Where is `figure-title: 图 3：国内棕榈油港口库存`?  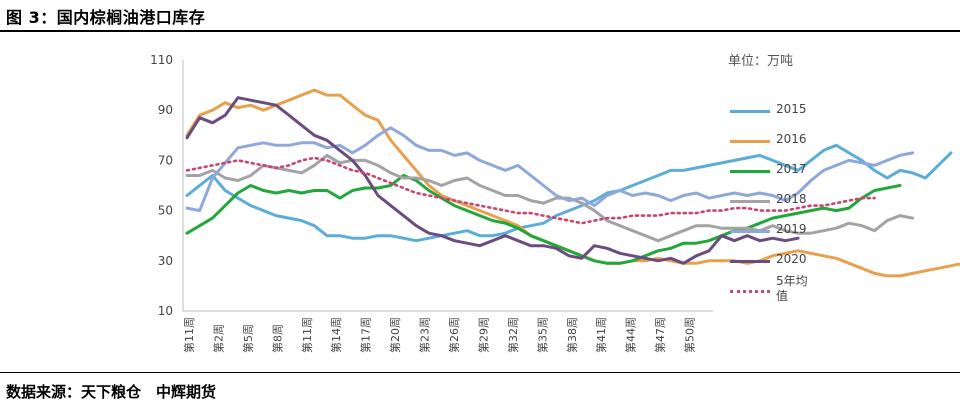
figure-title: 图 3：国内棕榈油港口库存 is located at coordinates (106, 17).